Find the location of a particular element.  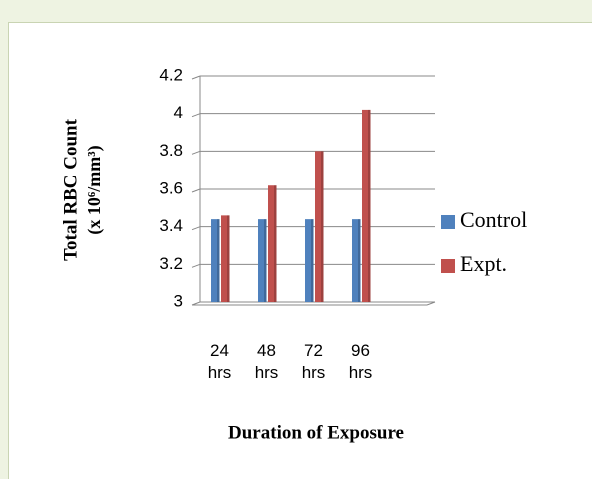

y-tick-label: 3 is located at coordinates (178, 300).